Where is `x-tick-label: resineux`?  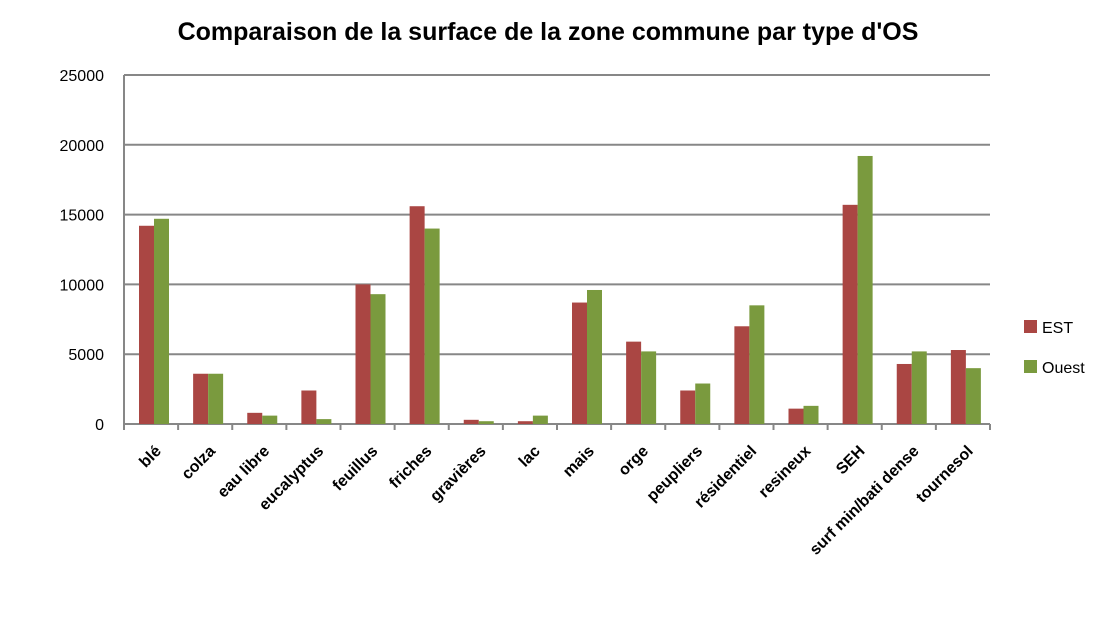 x-tick-label: resineux is located at coordinates (785, 472).